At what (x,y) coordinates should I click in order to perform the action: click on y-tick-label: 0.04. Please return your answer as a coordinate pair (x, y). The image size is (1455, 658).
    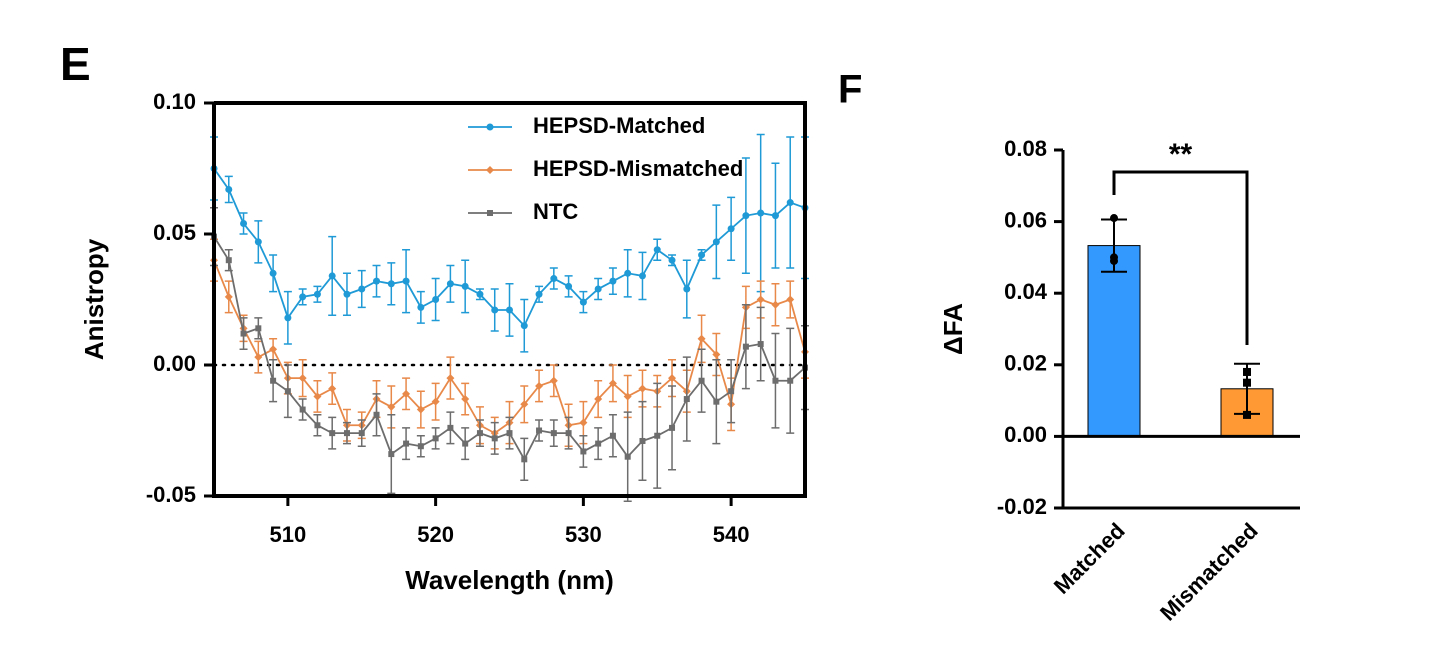
    Looking at the image, I should click on (1026, 291).